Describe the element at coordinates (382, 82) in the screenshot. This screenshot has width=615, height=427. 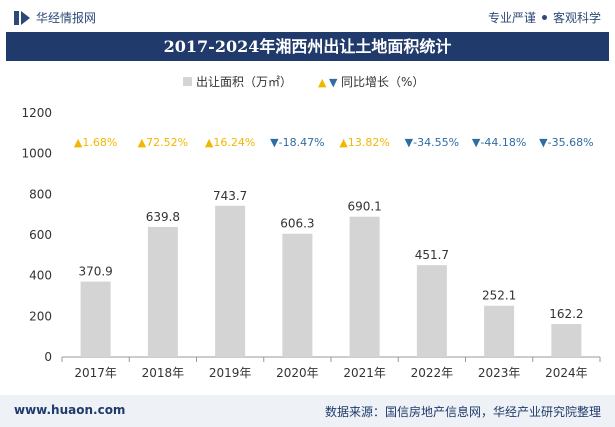
I see `legend-label-growth: 同比增长（%）` at that location.